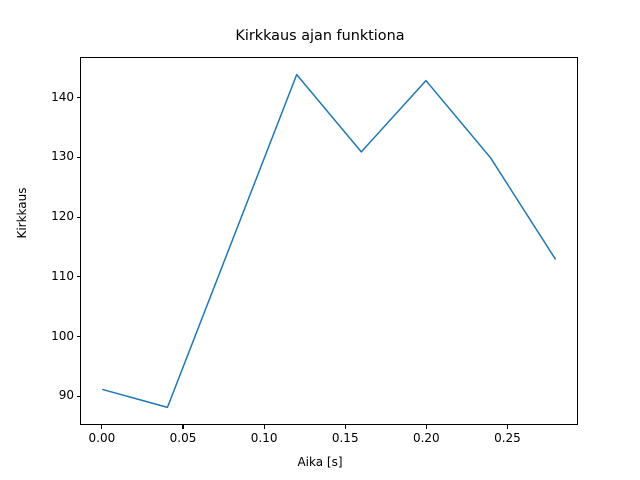 The height and width of the screenshot is (480, 640). What do you see at coordinates (62, 275) in the screenshot?
I see `y-tick-label: 110` at bounding box center [62, 275].